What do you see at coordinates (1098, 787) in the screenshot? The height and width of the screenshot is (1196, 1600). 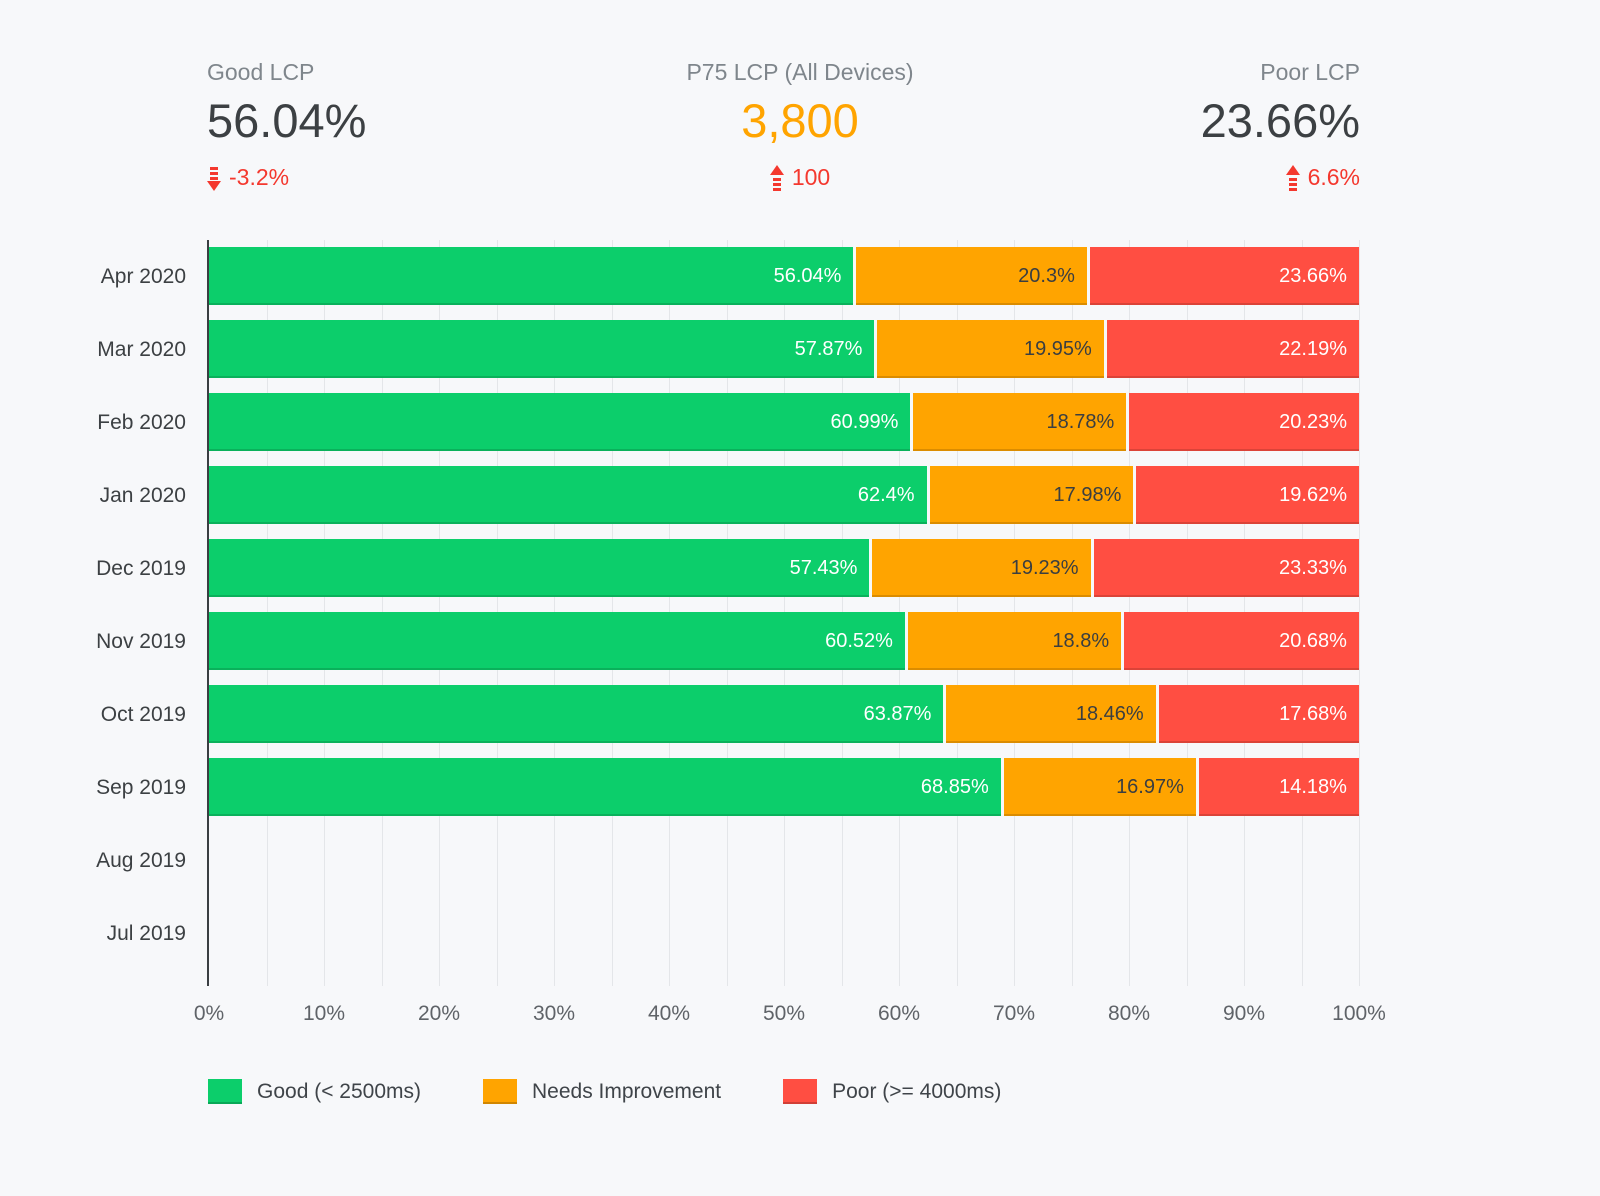 I see `bar-segment: 16.97%` at bounding box center [1098, 787].